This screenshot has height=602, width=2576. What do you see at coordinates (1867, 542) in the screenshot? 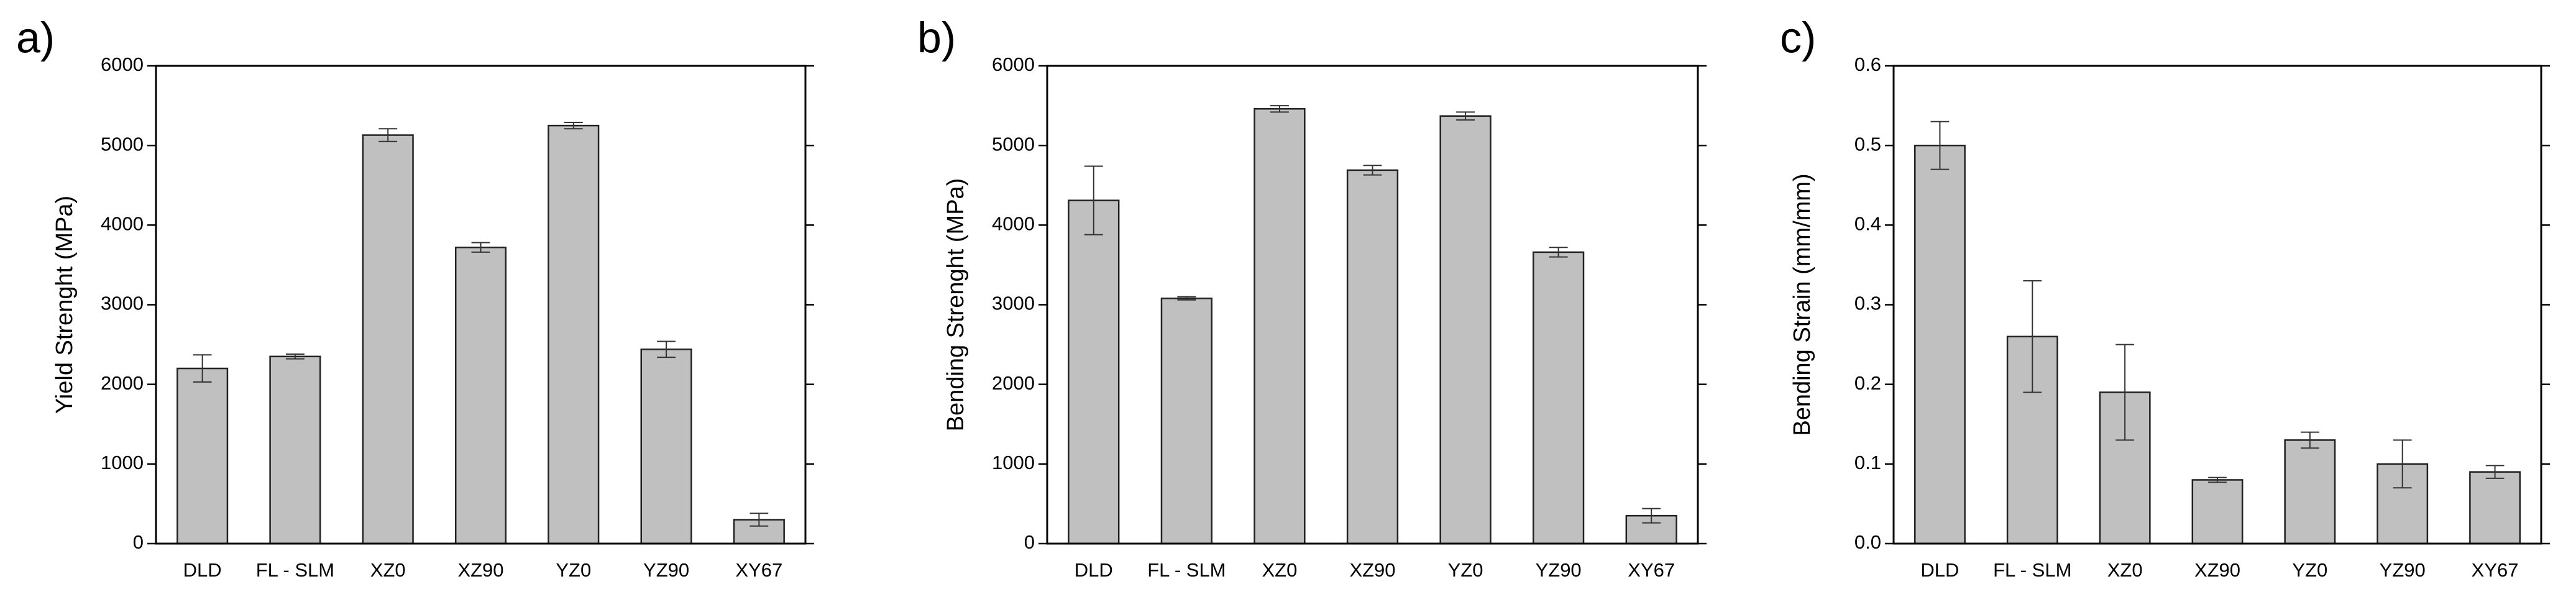
I see `y-tick-label: 0.0` at bounding box center [1867, 542].